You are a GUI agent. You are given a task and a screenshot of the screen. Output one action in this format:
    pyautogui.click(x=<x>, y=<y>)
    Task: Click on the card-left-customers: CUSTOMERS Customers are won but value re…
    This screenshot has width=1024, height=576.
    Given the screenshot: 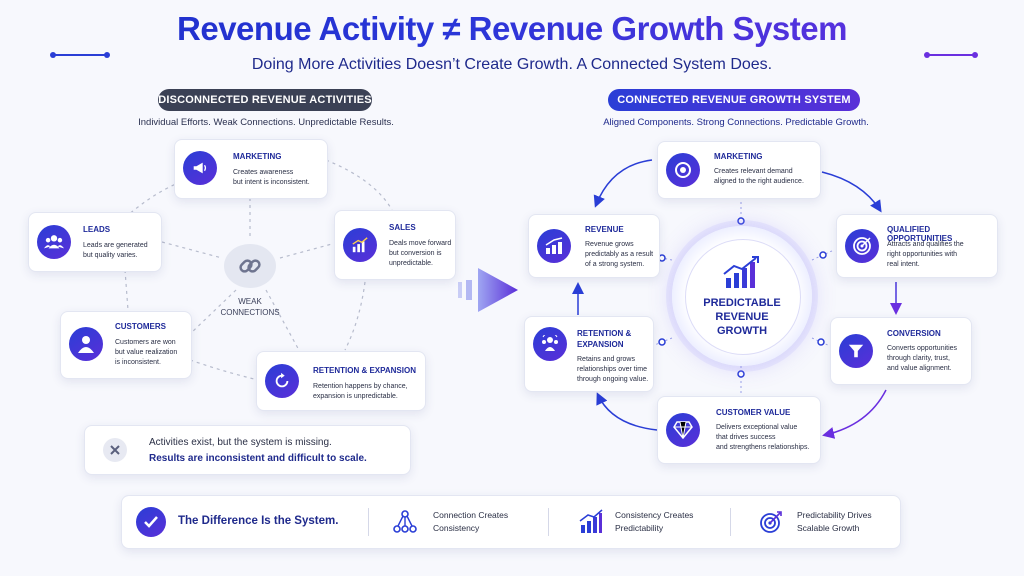 What is the action you would take?
    pyautogui.click(x=126, y=345)
    